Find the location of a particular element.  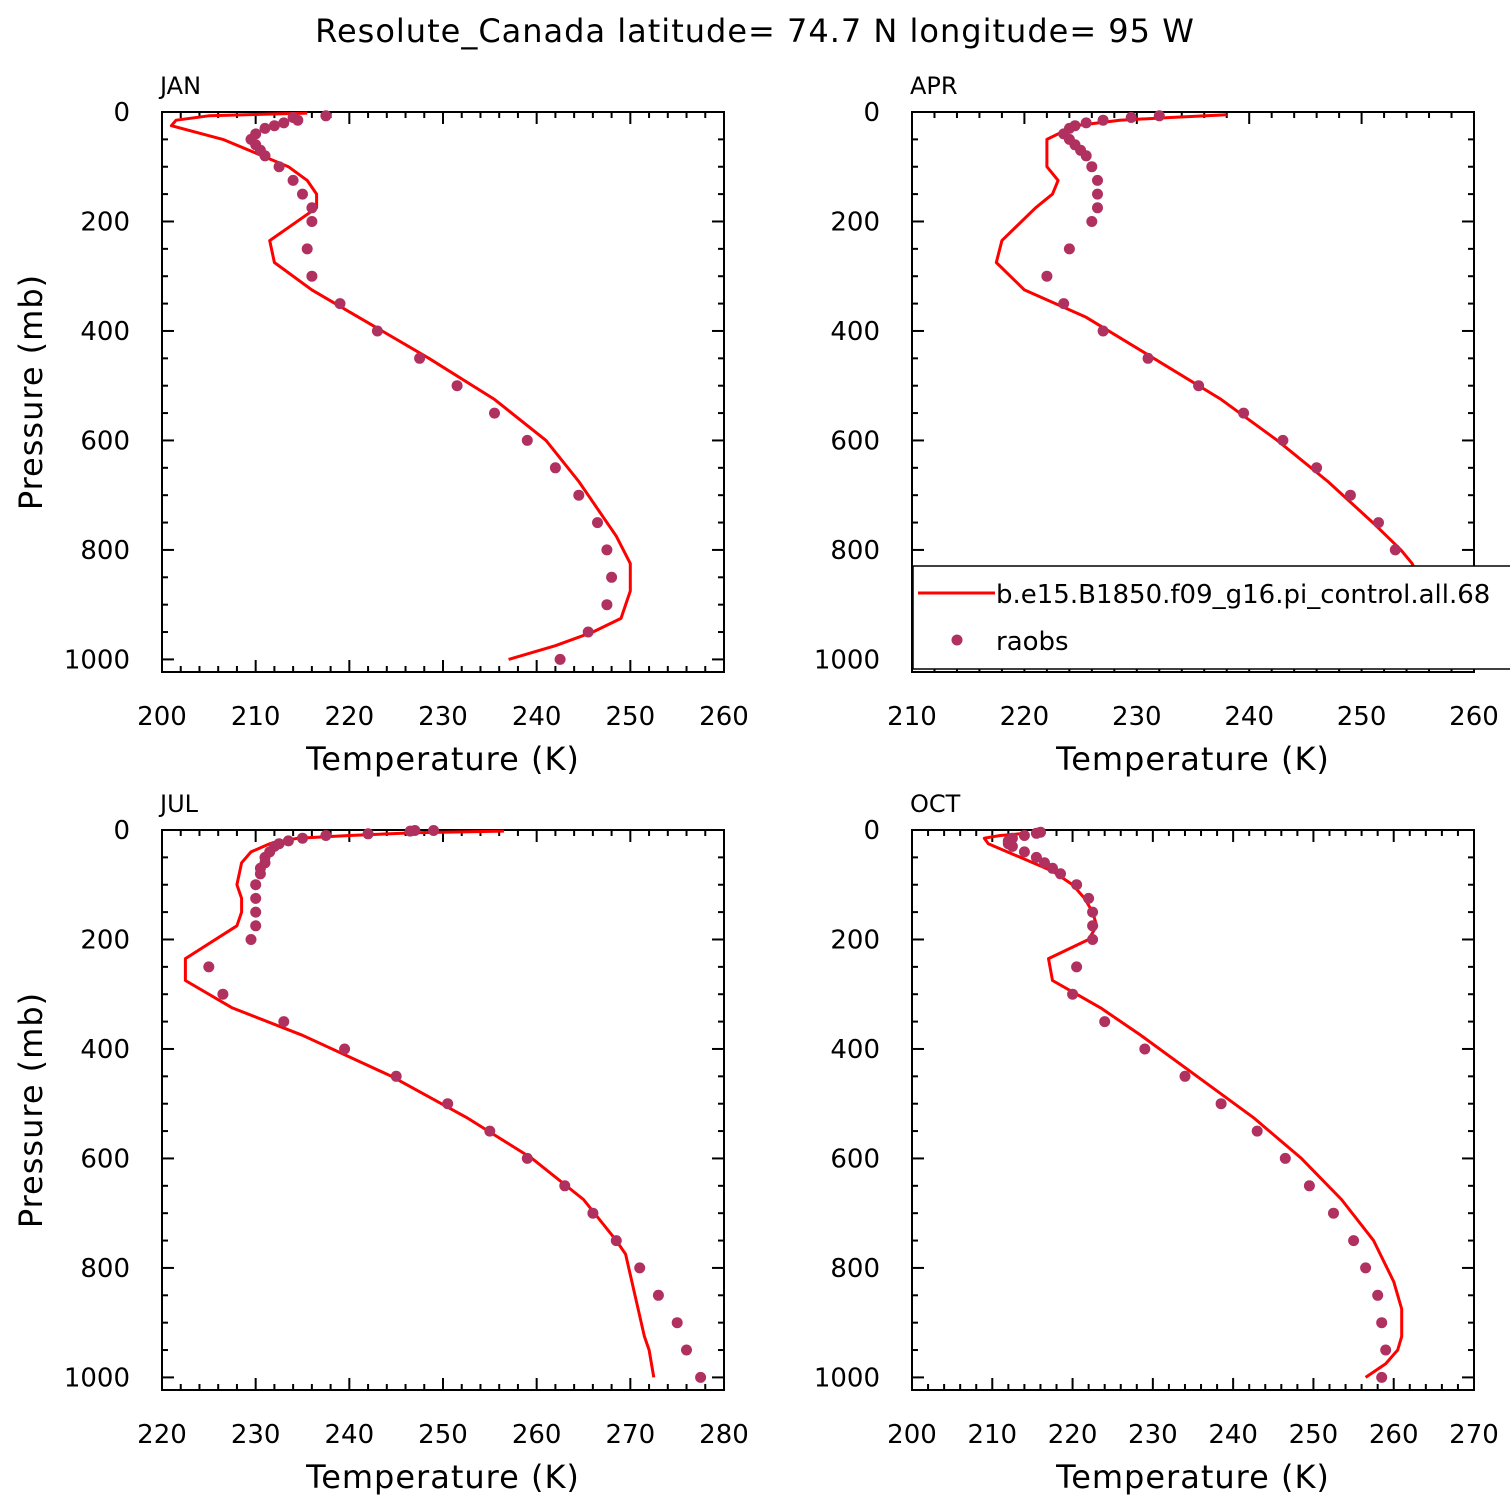

legend-box is located at coordinates (1211, 617).